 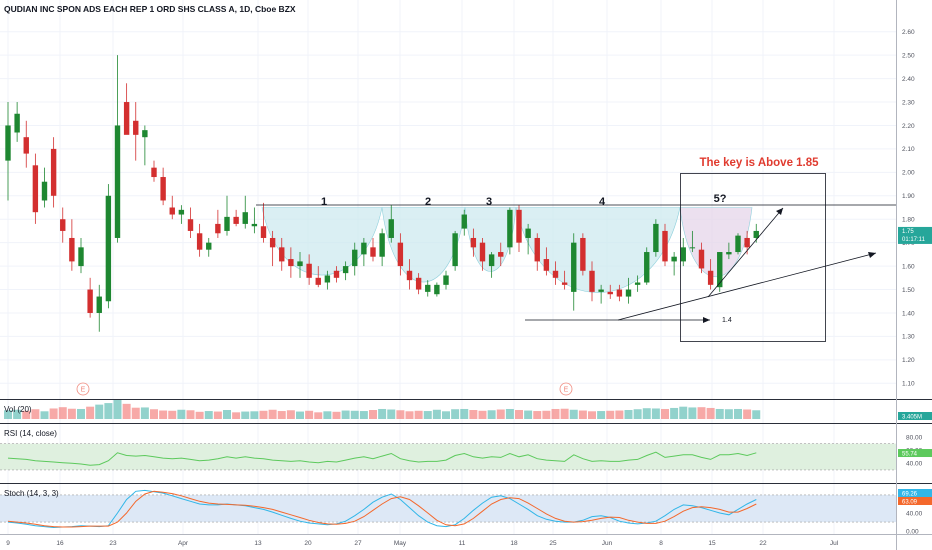 What do you see at coordinates (422, 543) in the screenshot?
I see `time-axis: 9 16 23 Apr 13 20 27 May 11 18 25 Jun 8 15 22 Jul` at bounding box center [422, 543].